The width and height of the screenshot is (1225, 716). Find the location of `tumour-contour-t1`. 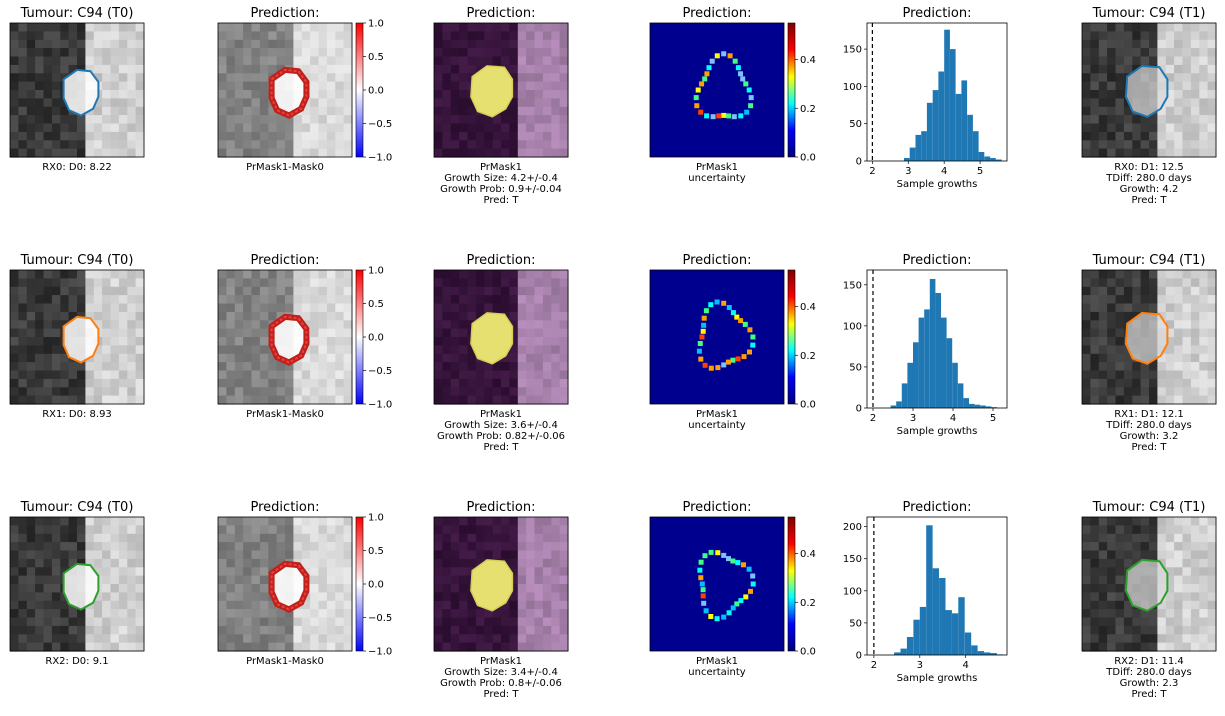

tumour-contour-t1 is located at coordinates (1146, 585).